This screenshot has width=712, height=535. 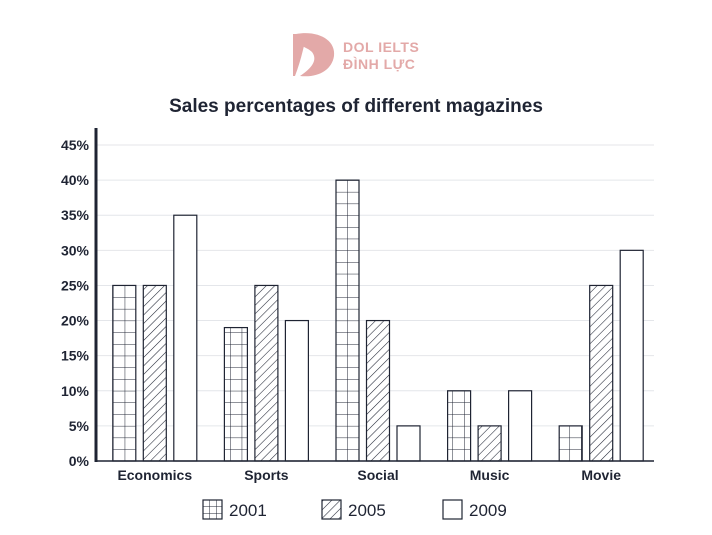 I want to click on y-tick-label: 30%, so click(x=75, y=250).